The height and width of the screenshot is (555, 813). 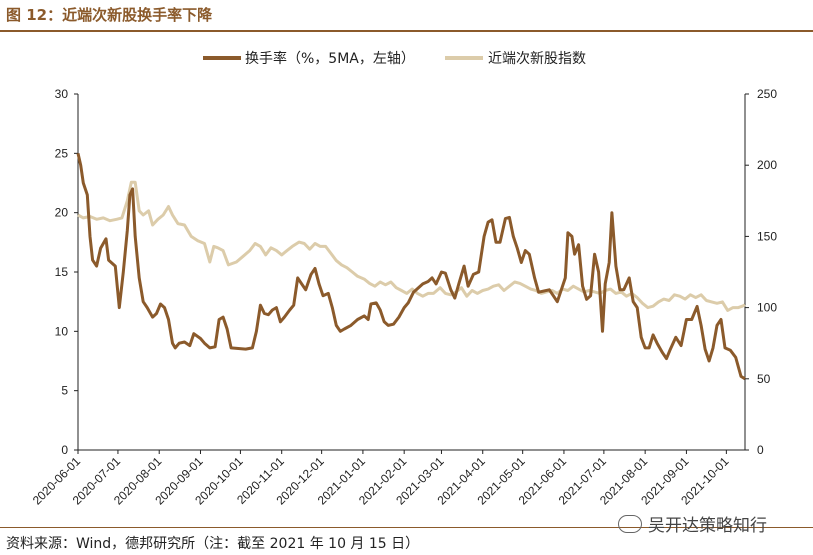 I want to click on legend-label-index: 近端次新股指数, so click(x=537, y=59).